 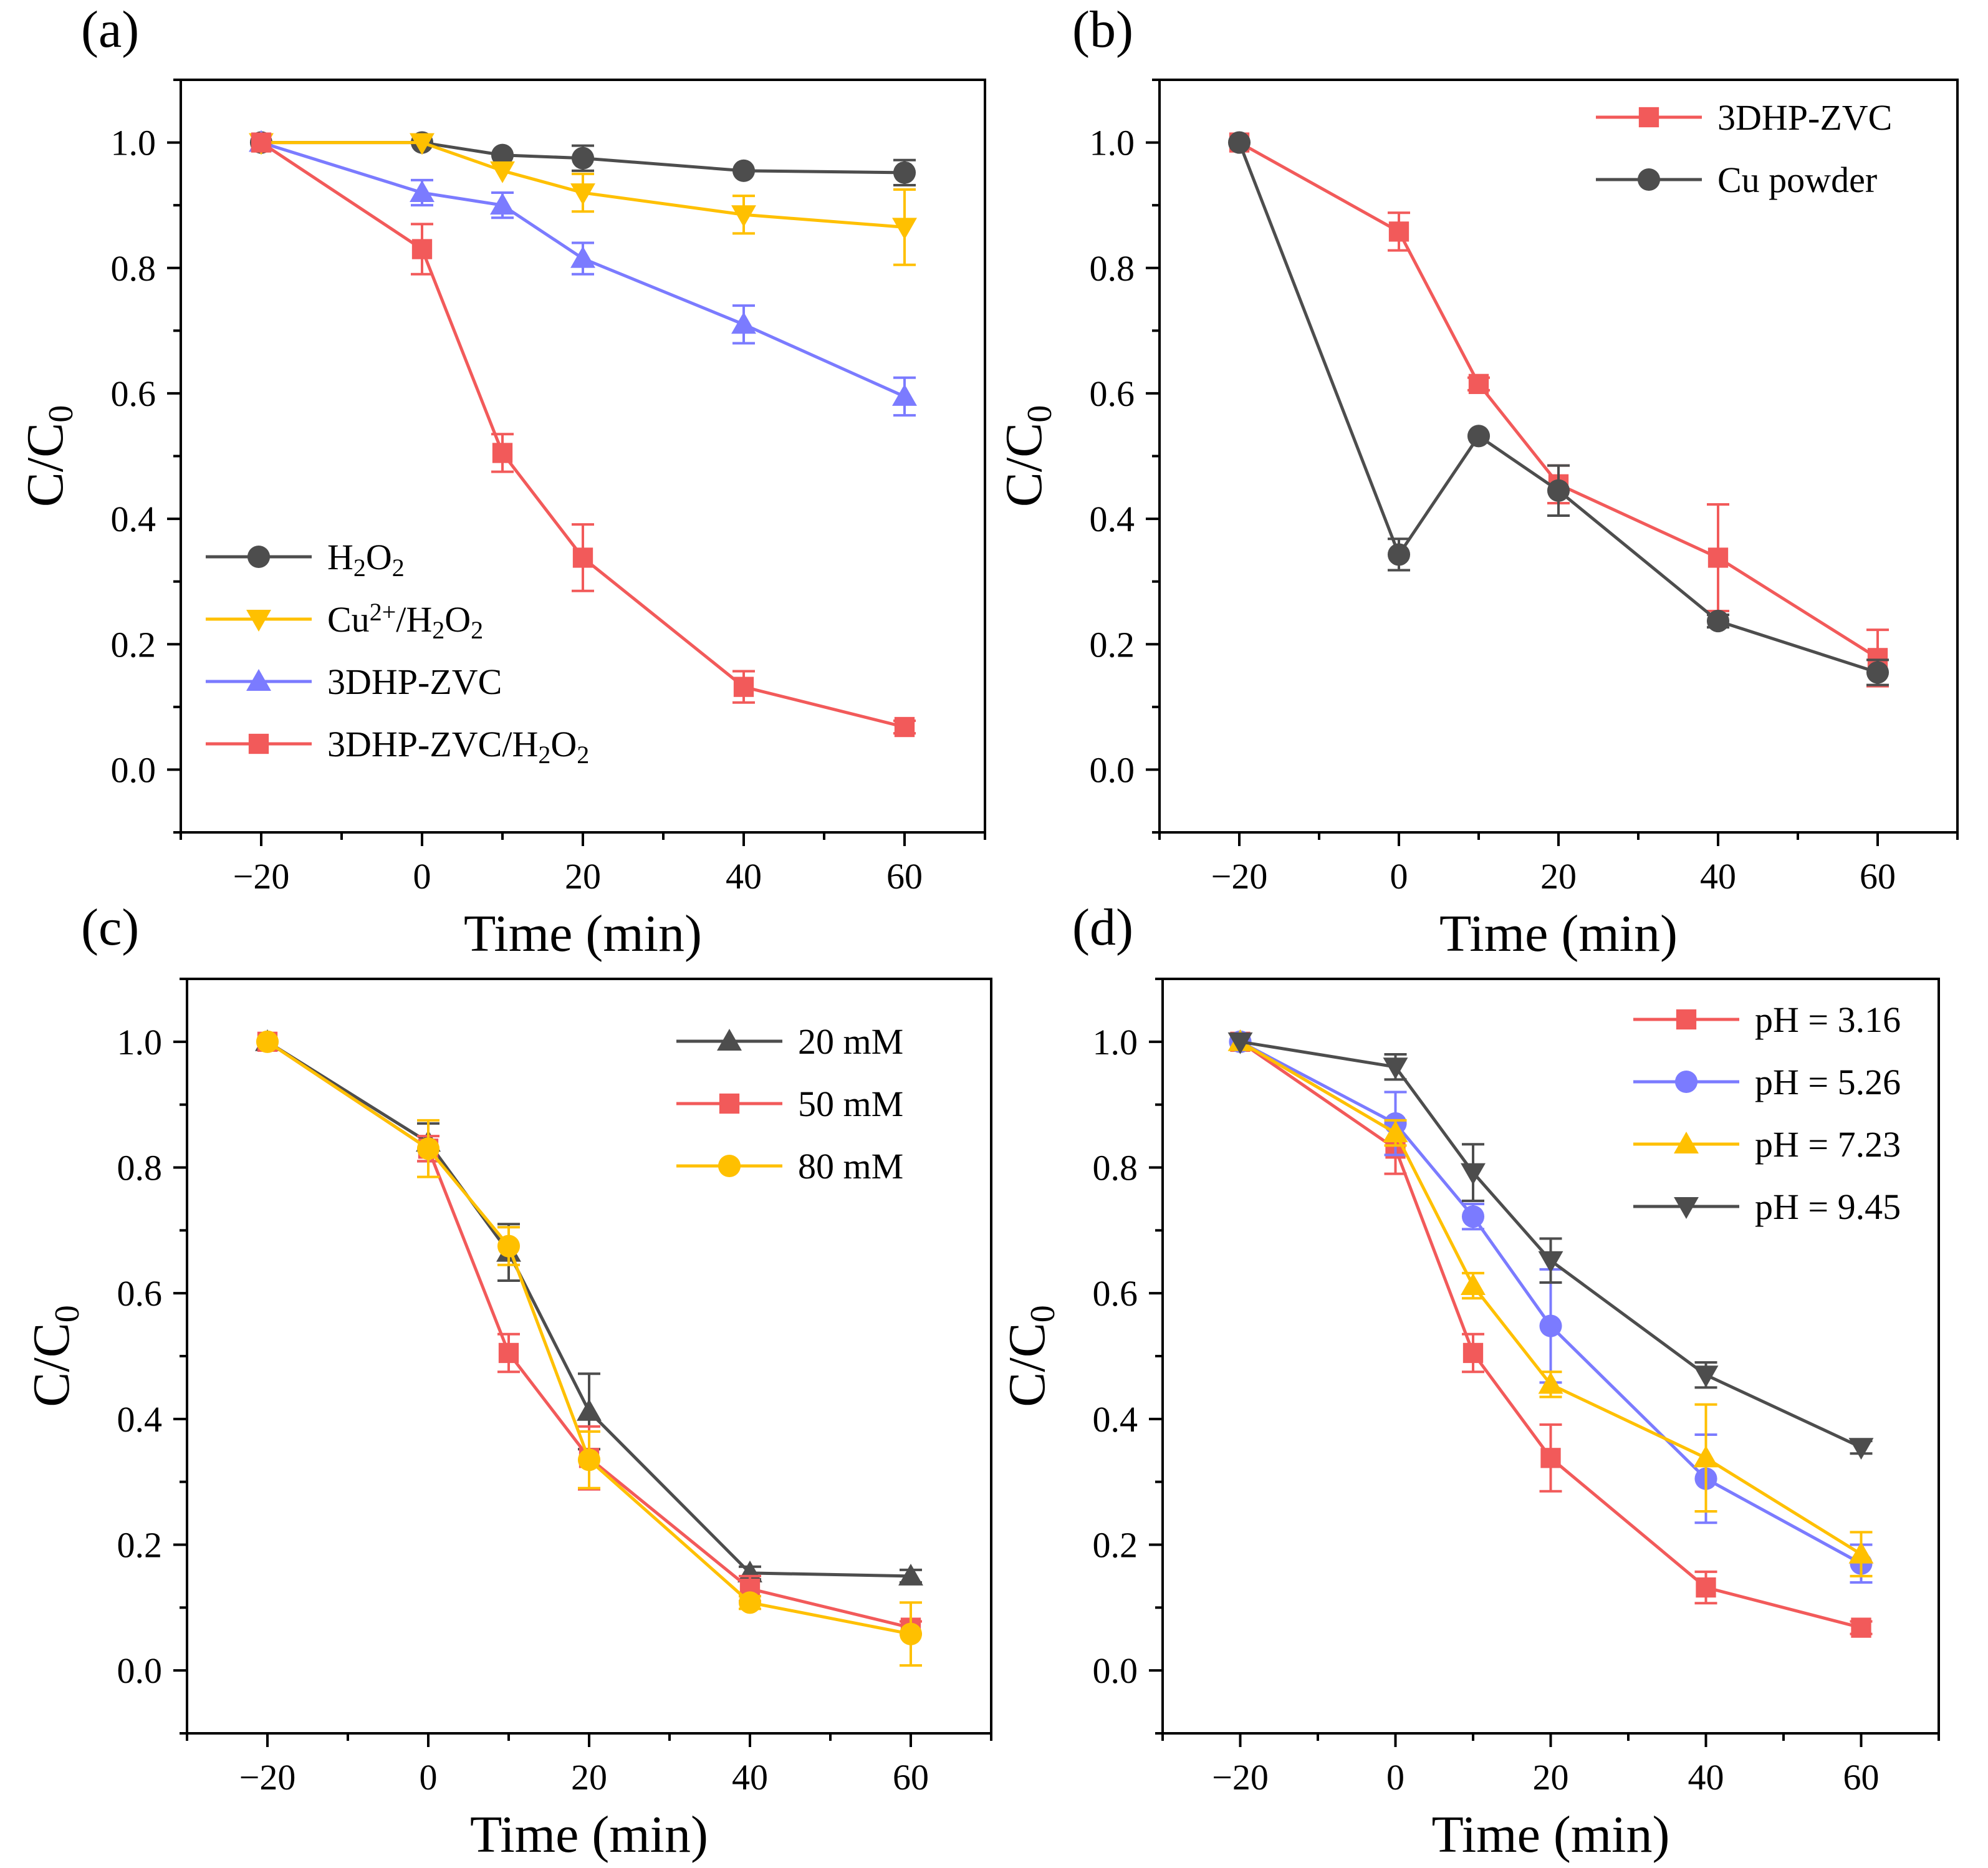 I want to click on legend-entry: pH = 3.16, so click(x=1767, y=1019).